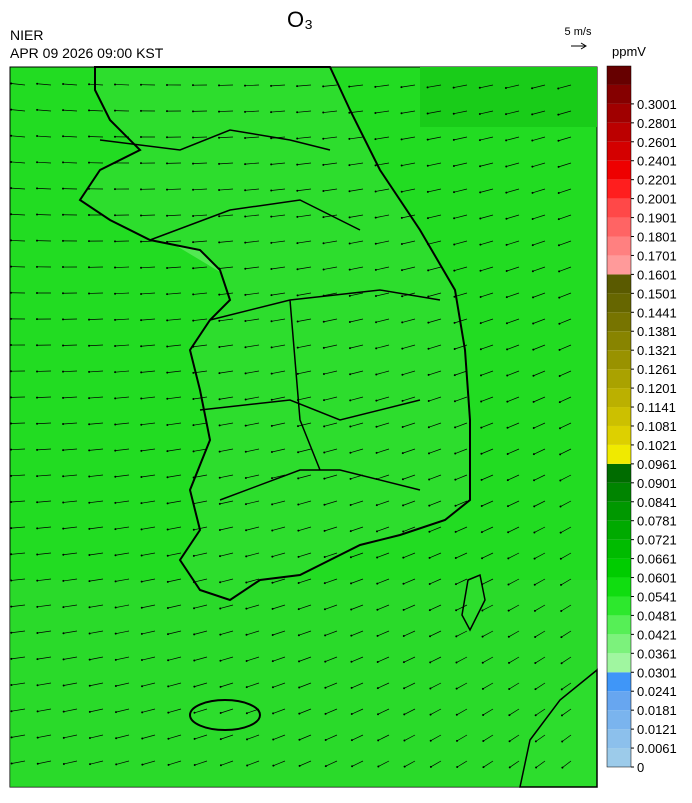 This screenshot has height=803, width=692. I want to click on colorbar-label: 0.0541, so click(657, 596).